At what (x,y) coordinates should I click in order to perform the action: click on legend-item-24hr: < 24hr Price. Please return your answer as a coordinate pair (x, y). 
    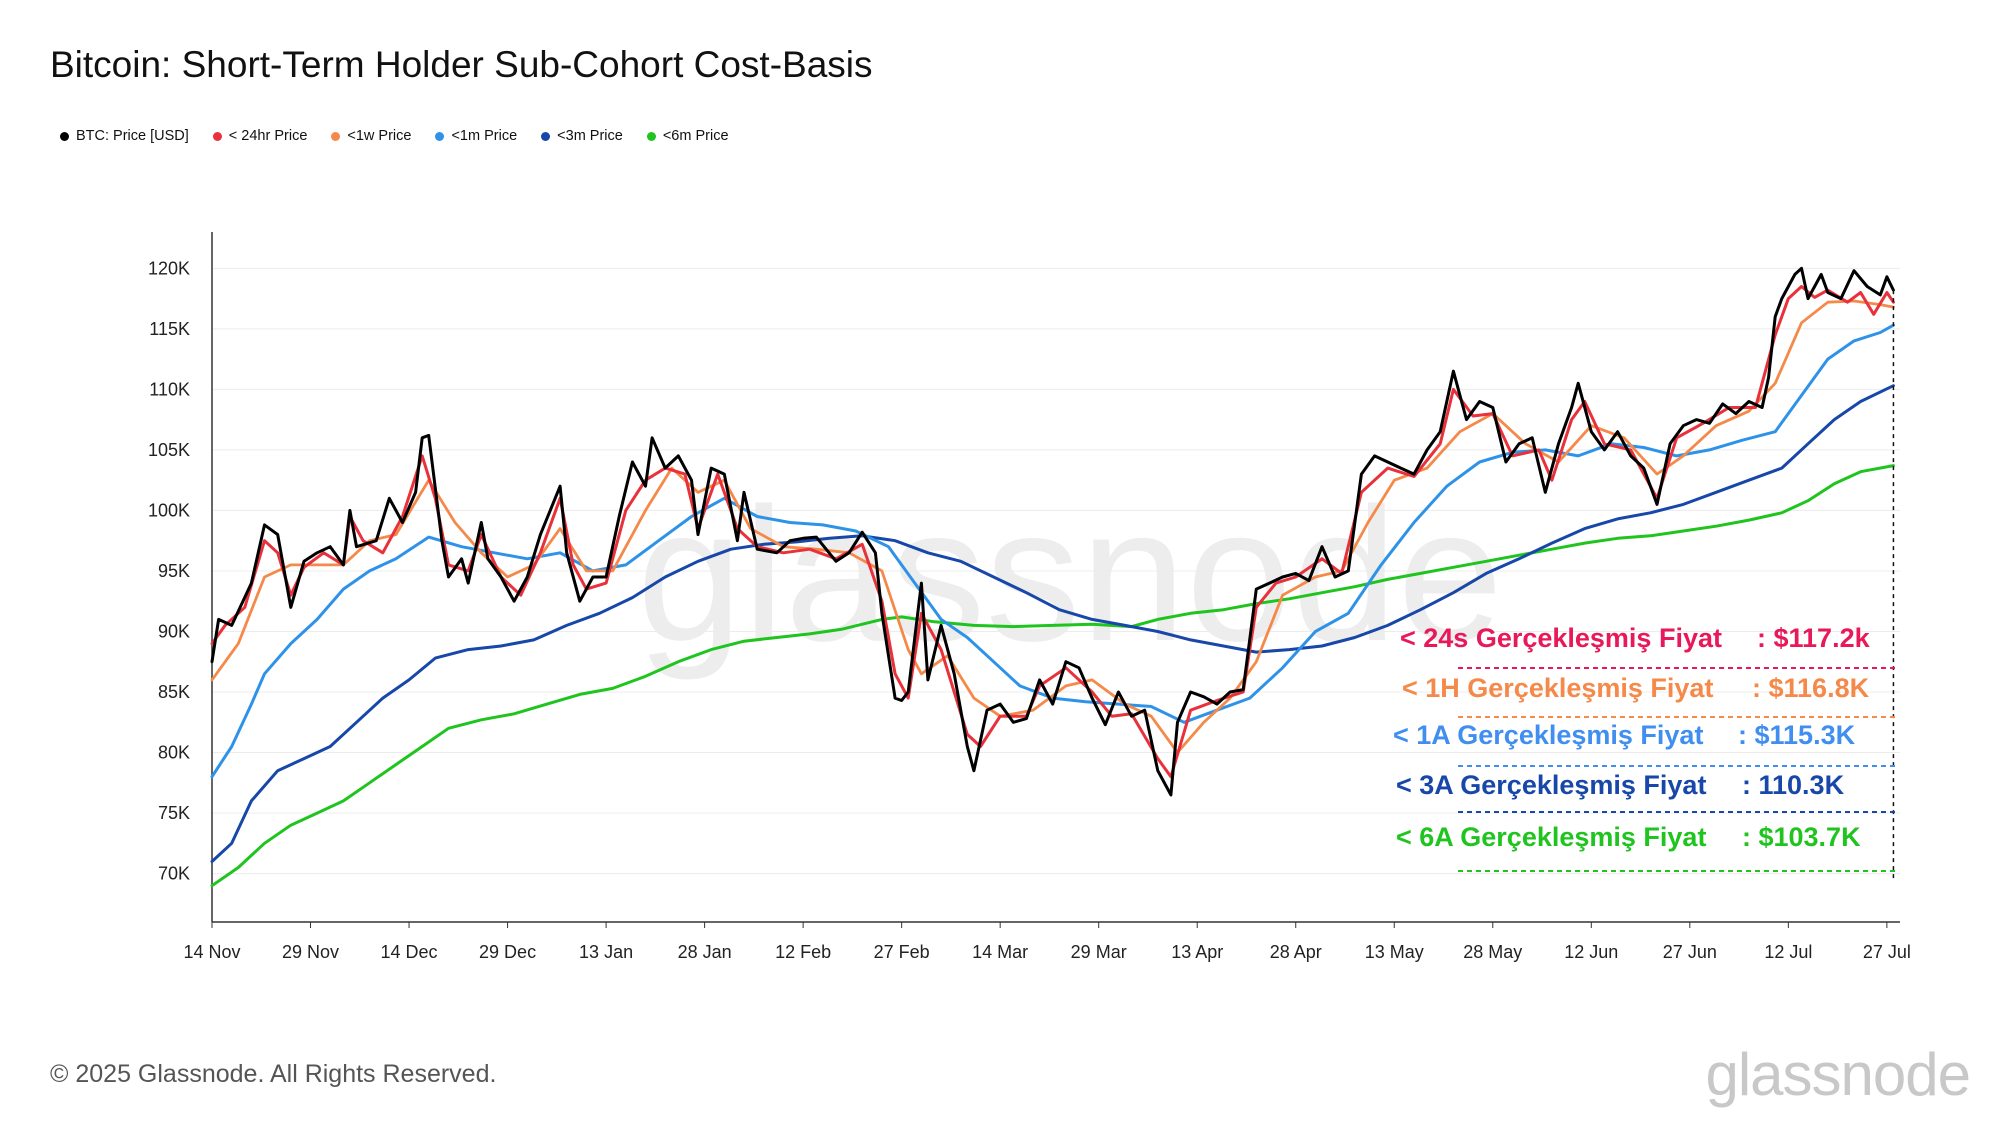
    Looking at the image, I should click on (260, 136).